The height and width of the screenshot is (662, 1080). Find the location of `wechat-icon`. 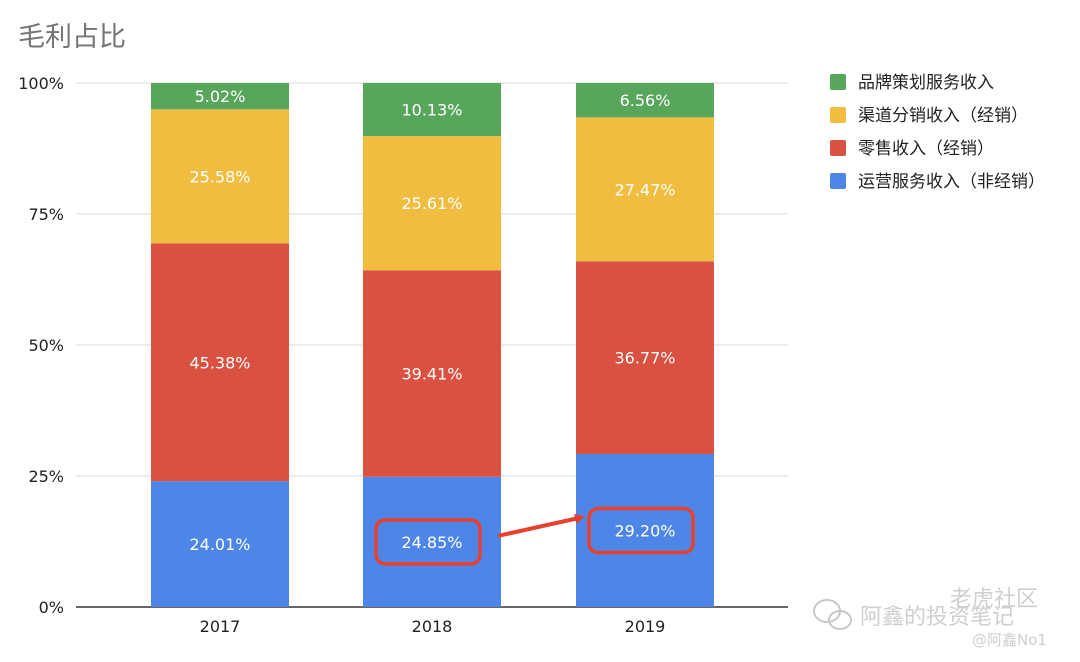

wechat-icon is located at coordinates (832, 614).